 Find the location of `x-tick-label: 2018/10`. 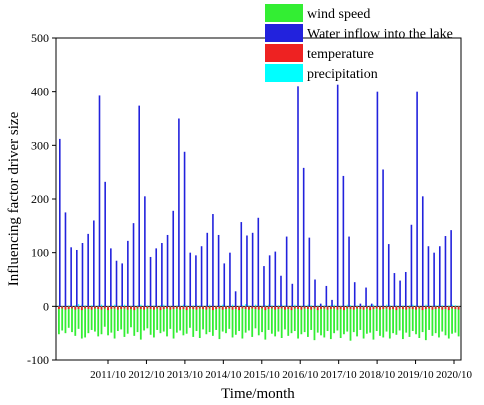

x-tick-label: 2018/10 is located at coordinates (377, 375).